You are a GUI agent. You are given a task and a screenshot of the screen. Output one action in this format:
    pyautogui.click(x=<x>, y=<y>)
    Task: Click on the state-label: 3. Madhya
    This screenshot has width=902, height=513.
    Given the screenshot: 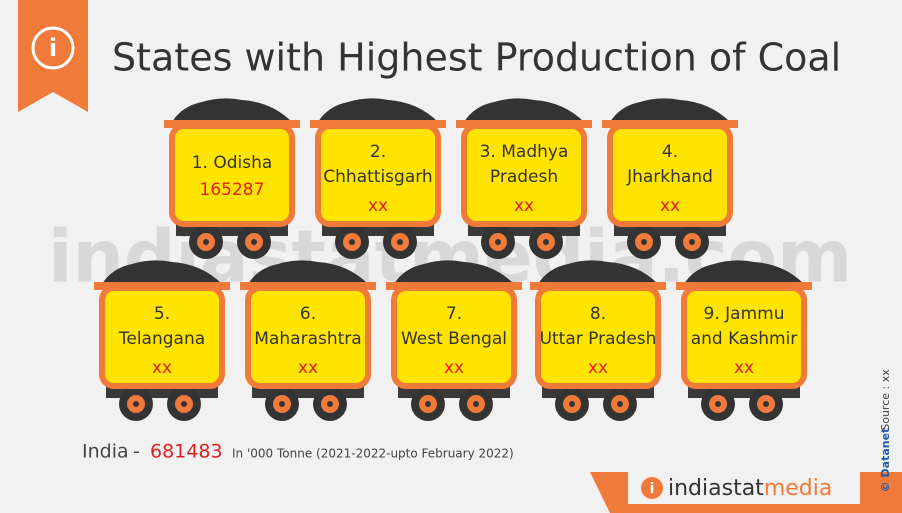 What is the action you would take?
    pyautogui.click(x=524, y=152)
    